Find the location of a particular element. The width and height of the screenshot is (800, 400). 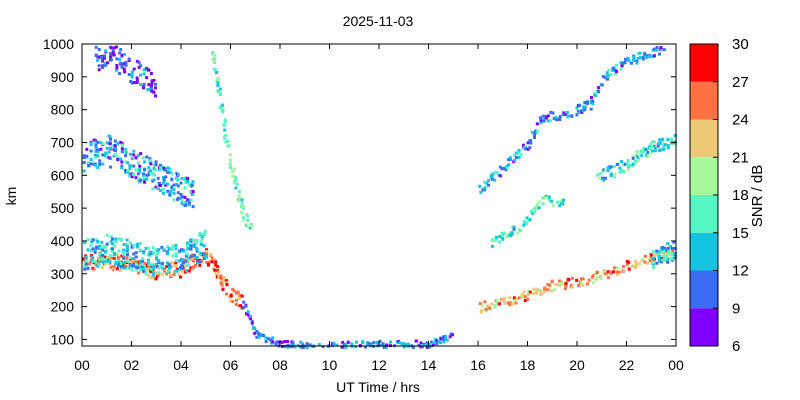

colorbar-segment is located at coordinates (704, 289).